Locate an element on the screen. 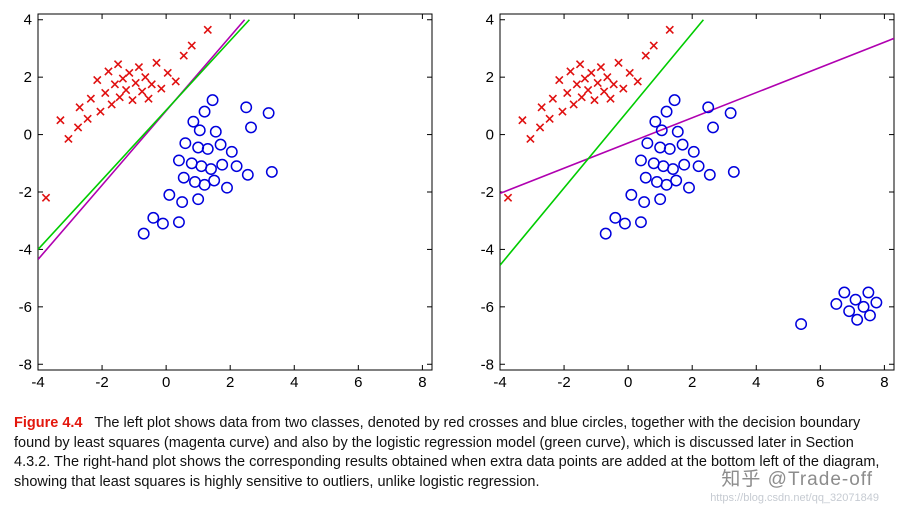 Image resolution: width=901 pixels, height=529 pixels. y-tick-label: -2 is located at coordinates (487, 192).